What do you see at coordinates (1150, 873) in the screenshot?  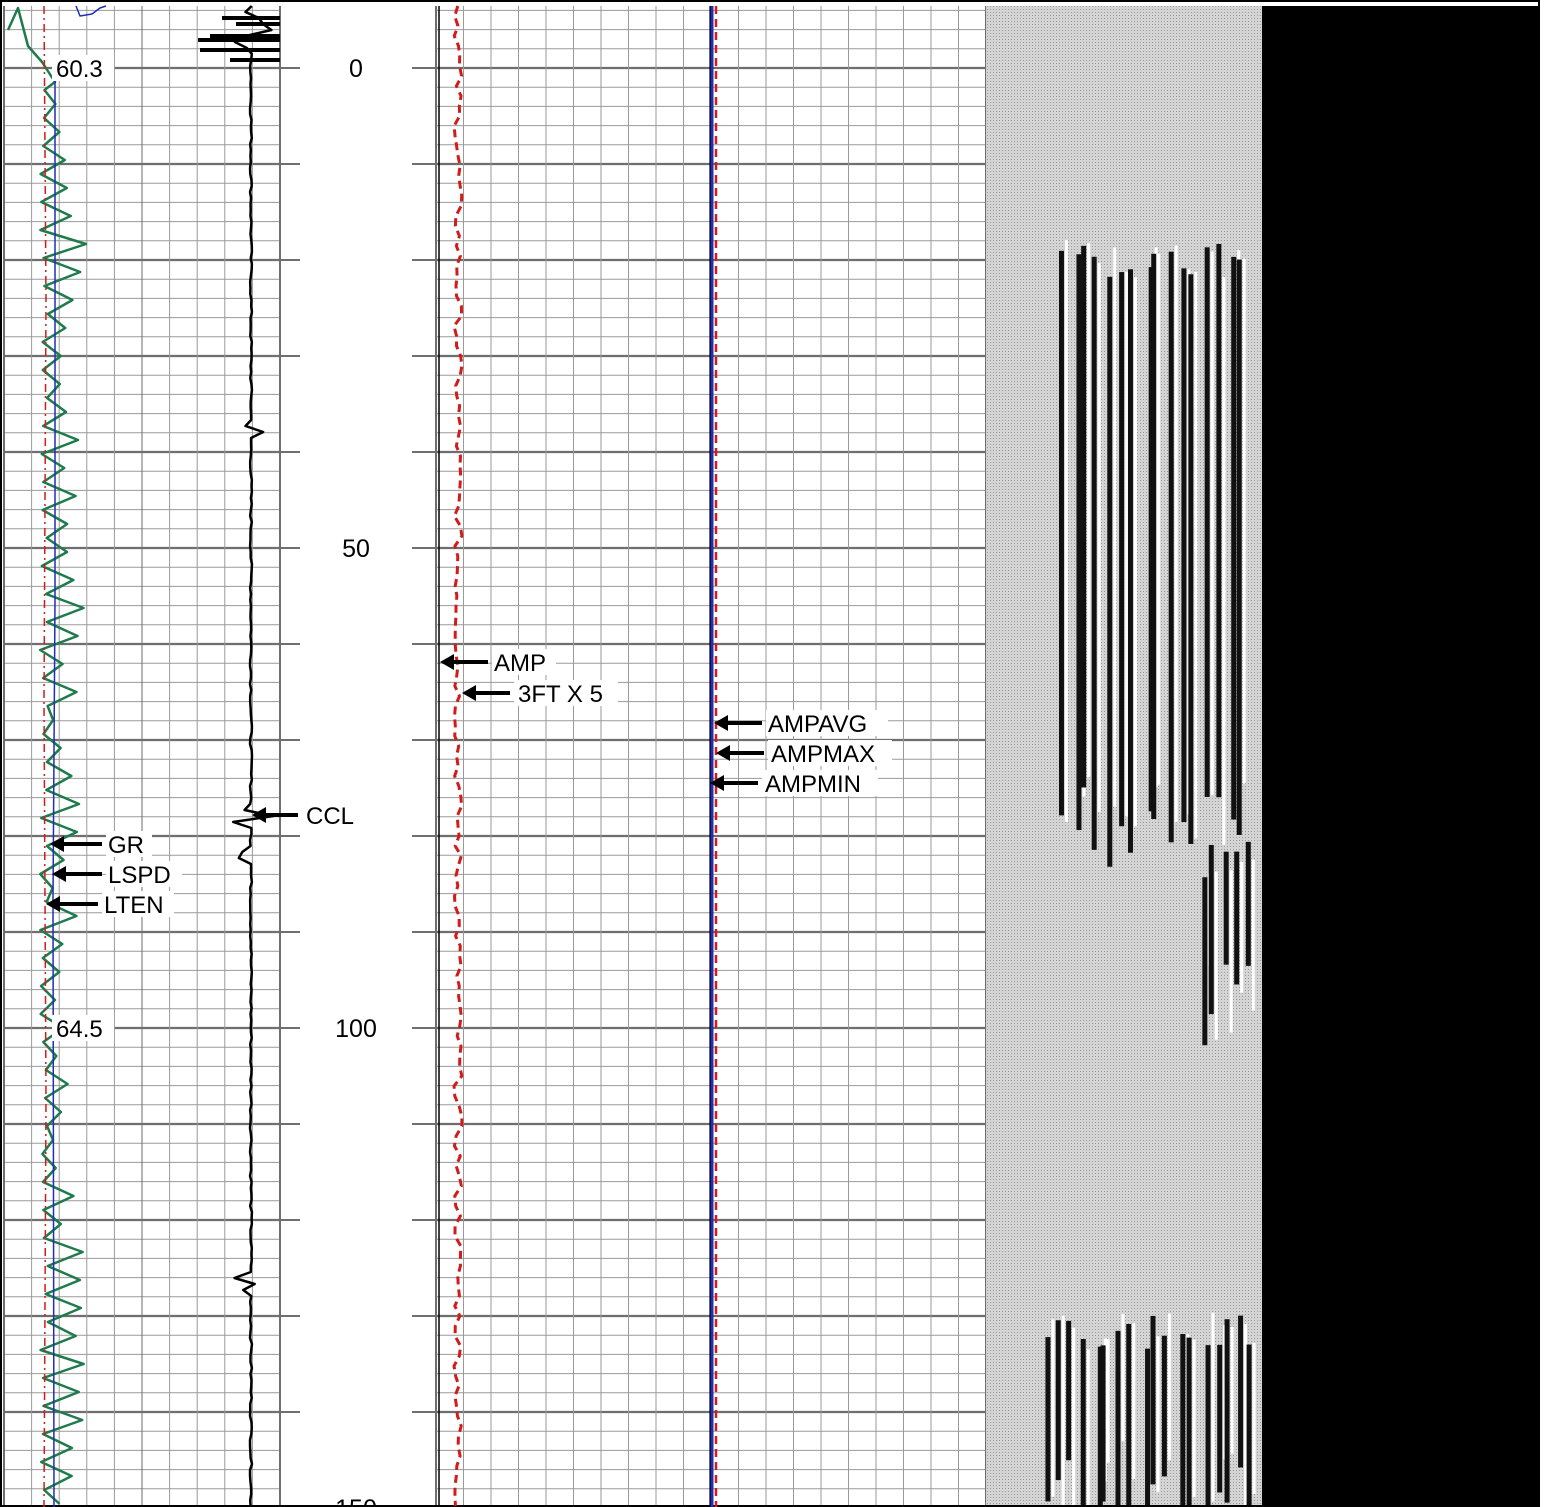 I see `vdl-waveform-stripes` at bounding box center [1150, 873].